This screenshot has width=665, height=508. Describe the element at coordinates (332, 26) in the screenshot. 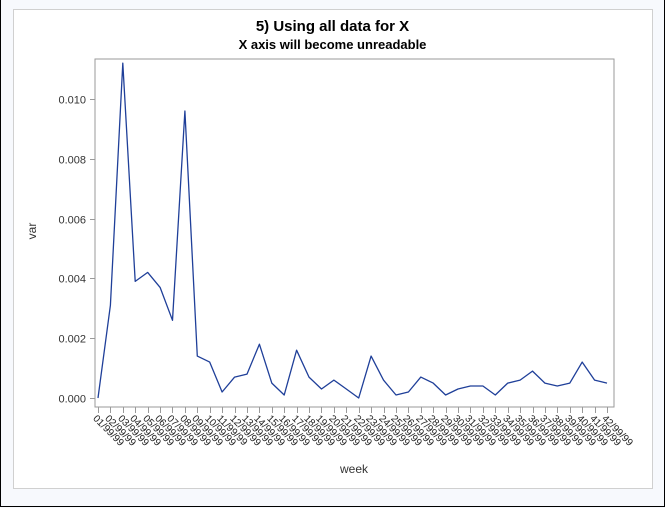

I see `chart-title: 5) Using all data for X` at that location.